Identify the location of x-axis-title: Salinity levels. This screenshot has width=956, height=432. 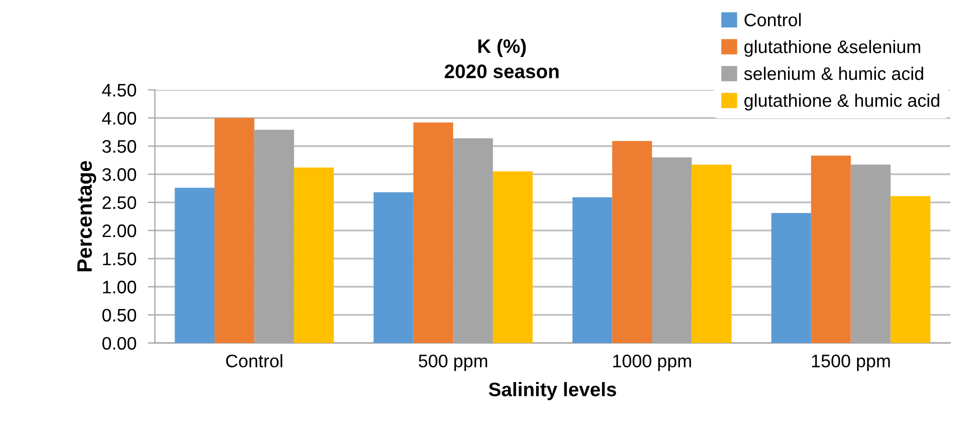
(552, 391).